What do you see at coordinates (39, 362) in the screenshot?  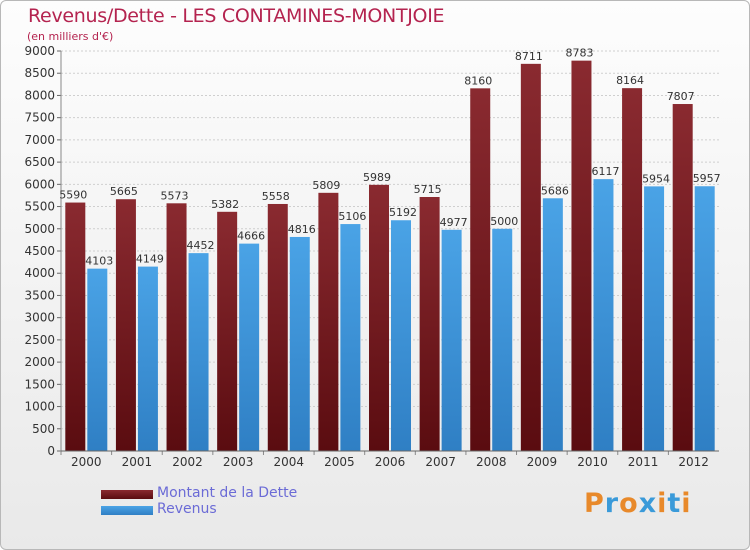 I see `y-tick-label: 2000` at bounding box center [39, 362].